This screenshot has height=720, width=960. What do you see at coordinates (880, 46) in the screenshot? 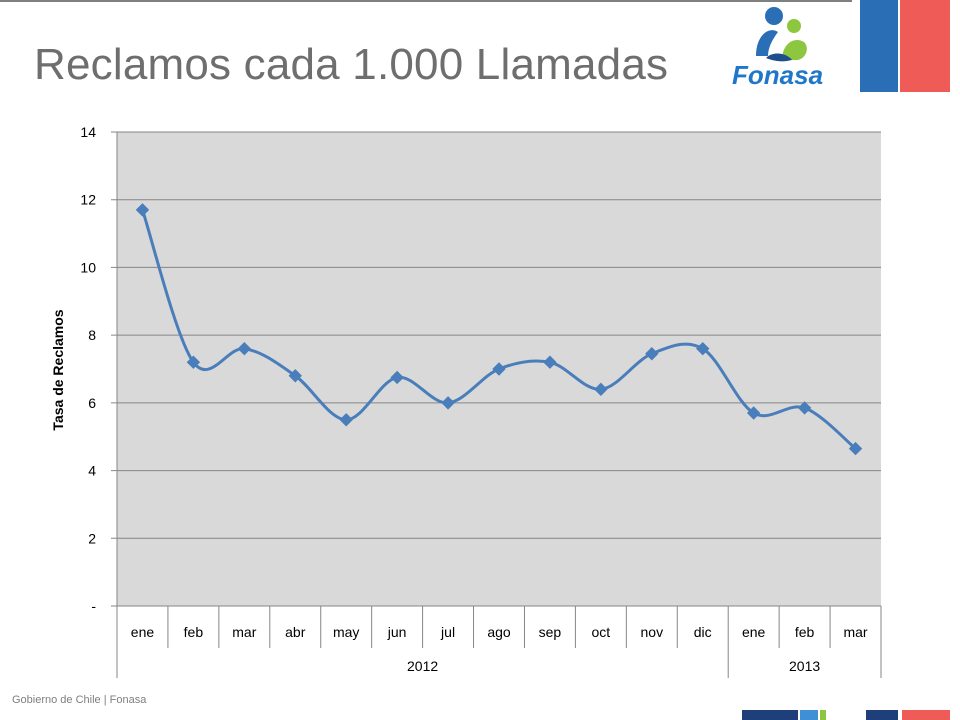
I see `flag-blue-stripe` at bounding box center [880, 46].